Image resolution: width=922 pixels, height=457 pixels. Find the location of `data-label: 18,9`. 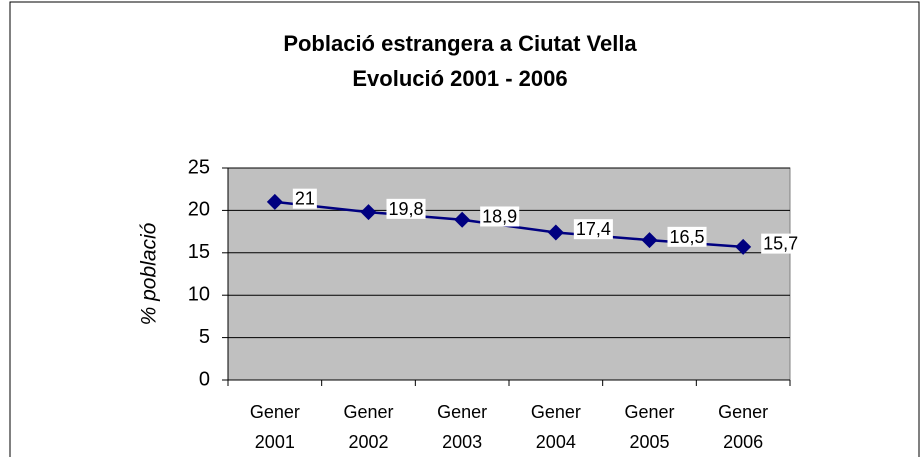

data-label: 18,9 is located at coordinates (499, 216).